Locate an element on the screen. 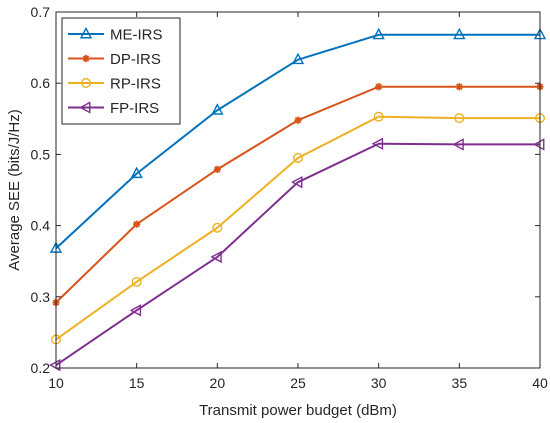 Image resolution: width=550 pixels, height=423 pixels. triangle-left-icon is located at coordinates (85, 107).